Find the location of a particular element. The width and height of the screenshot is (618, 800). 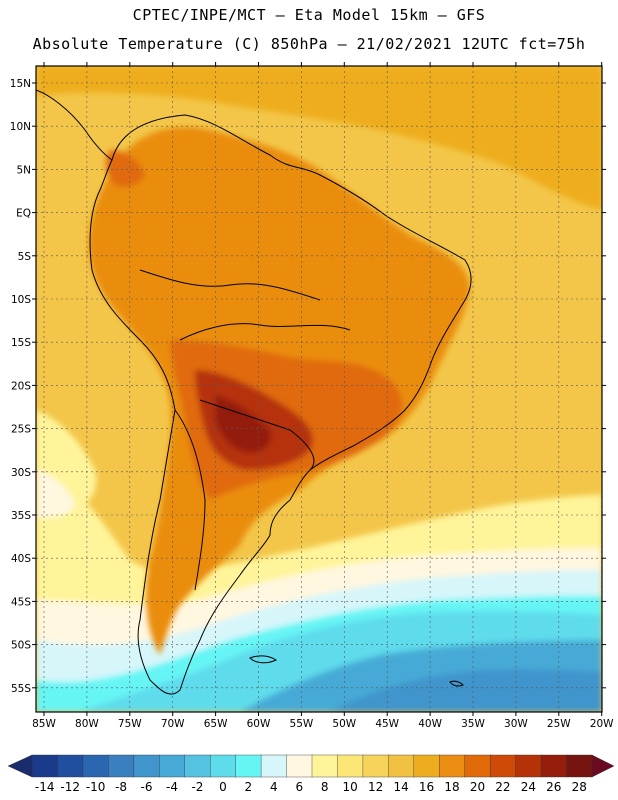

colorbar-label: 2 is located at coordinates (248, 787).